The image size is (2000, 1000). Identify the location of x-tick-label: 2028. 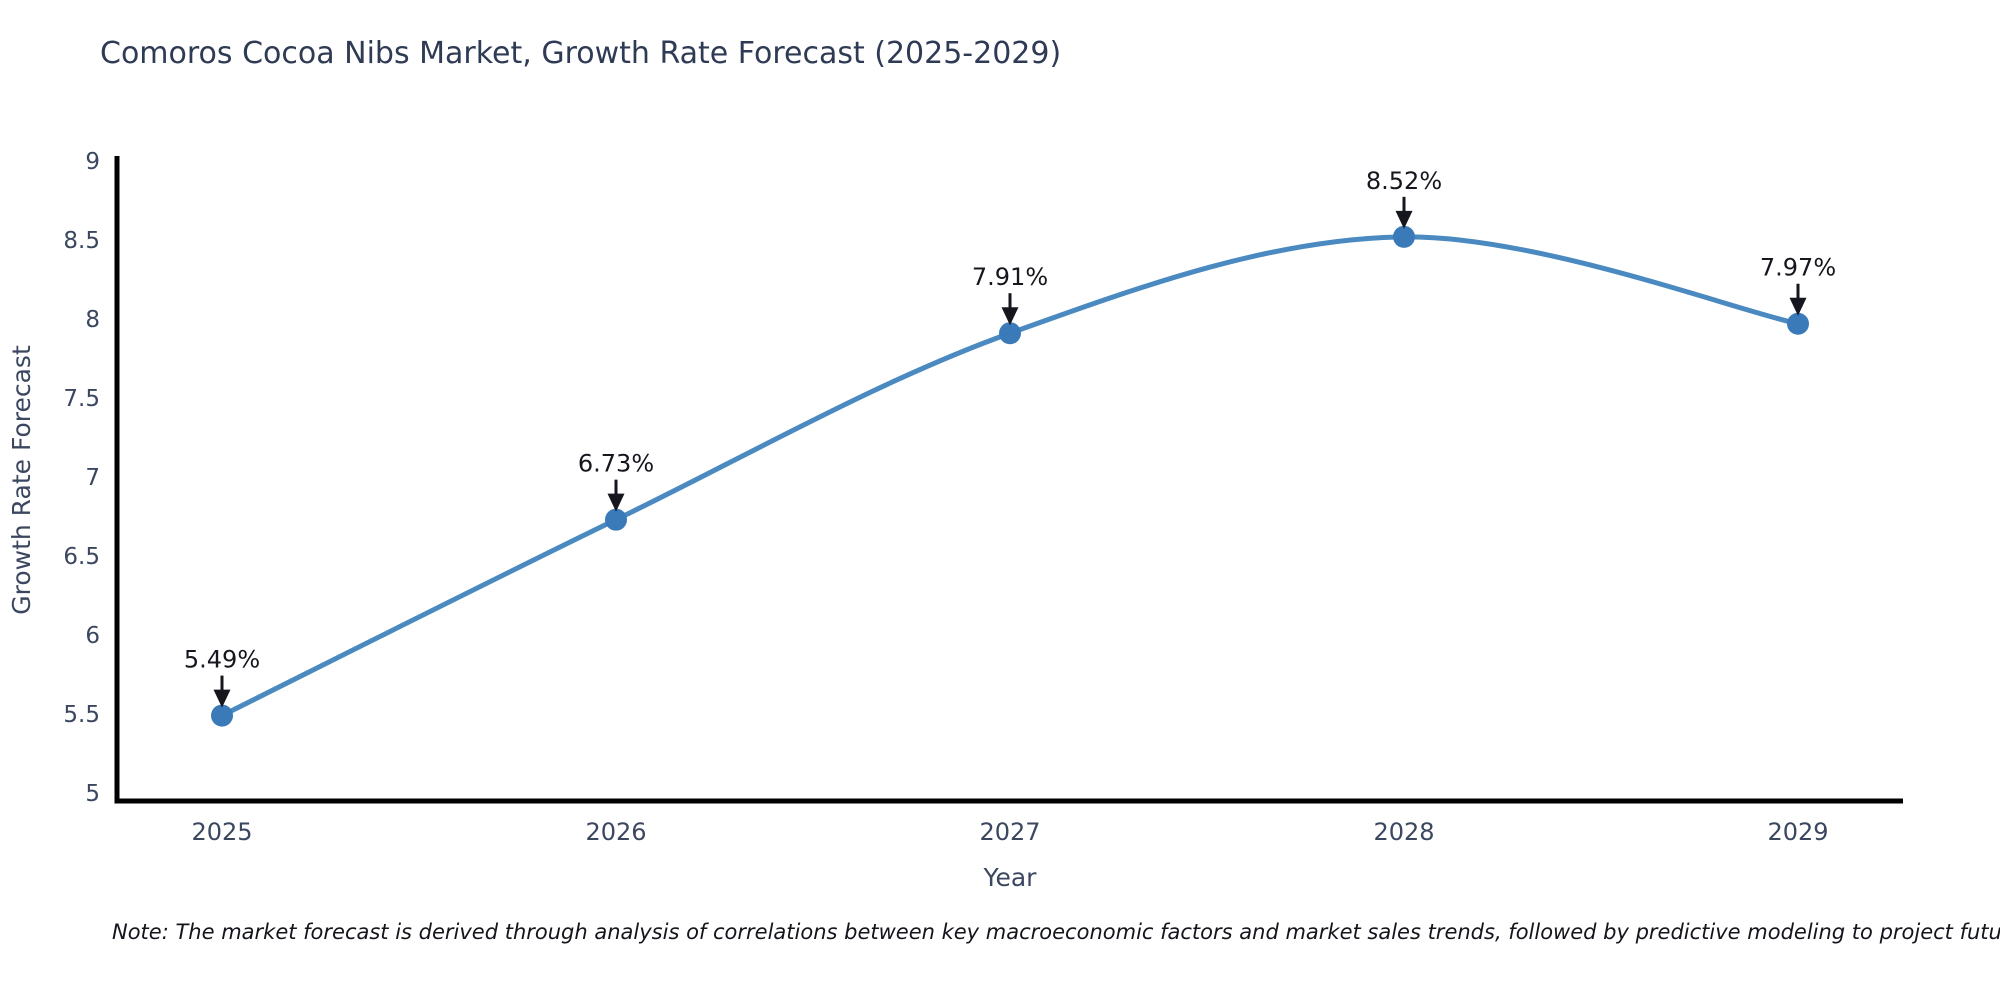
(1403, 832).